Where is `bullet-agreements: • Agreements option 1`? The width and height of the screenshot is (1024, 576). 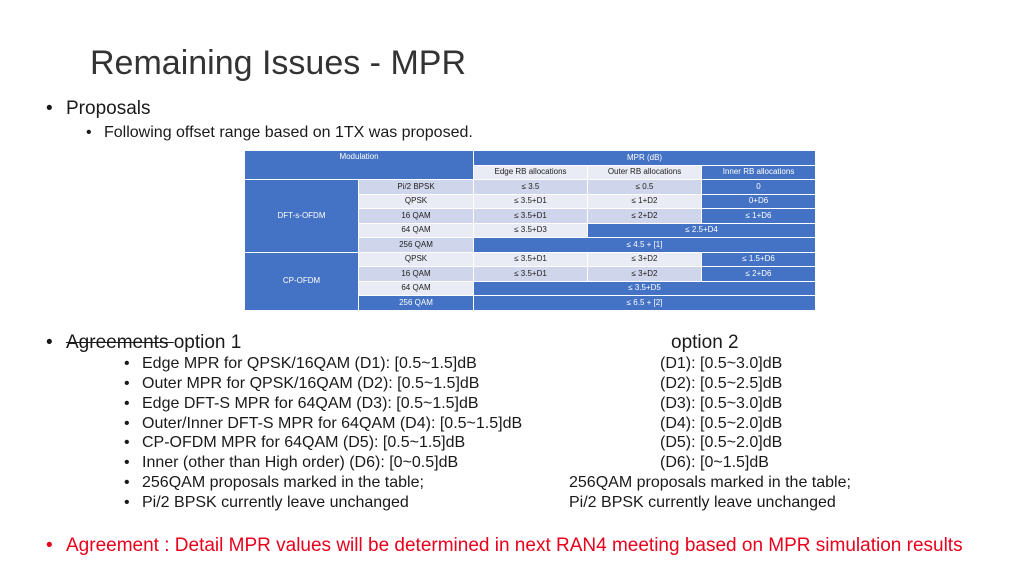 bullet-agreements: • Agreements option 1 is located at coordinates (144, 343).